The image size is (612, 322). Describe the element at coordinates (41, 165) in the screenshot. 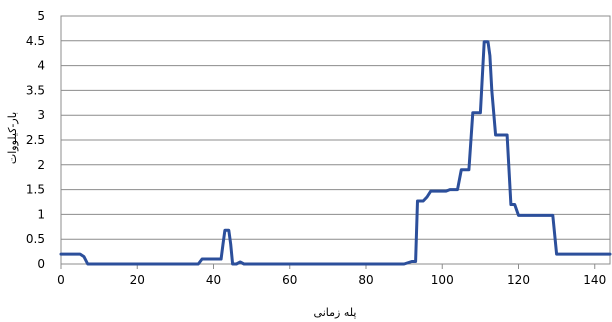

I see `y-tick-label: 2` at that location.